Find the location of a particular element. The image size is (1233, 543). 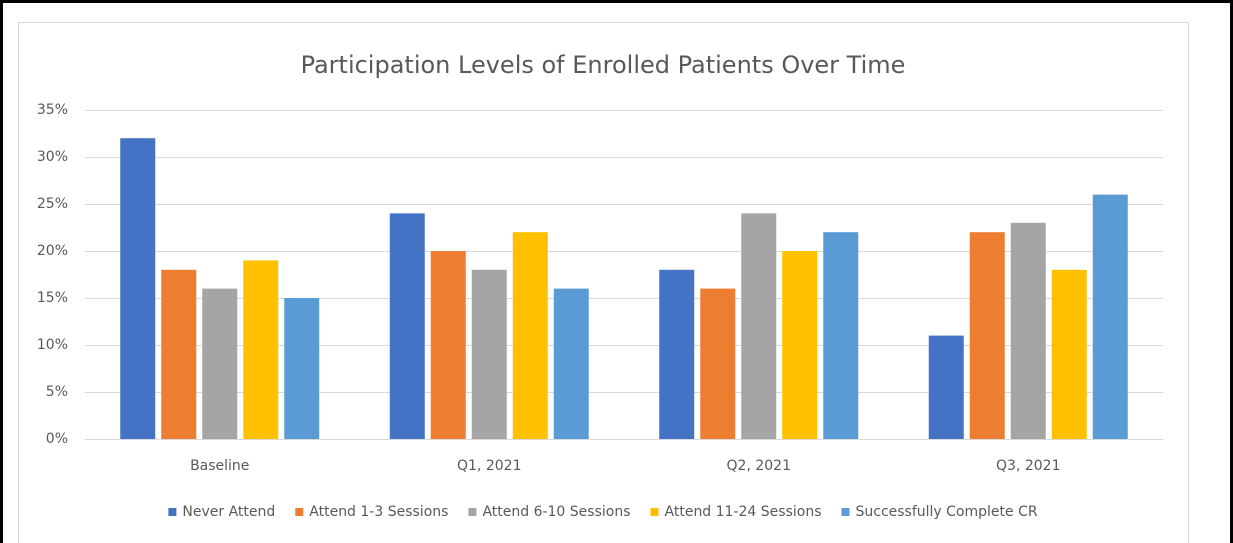

y-tick-label: 10% is located at coordinates (52, 345).